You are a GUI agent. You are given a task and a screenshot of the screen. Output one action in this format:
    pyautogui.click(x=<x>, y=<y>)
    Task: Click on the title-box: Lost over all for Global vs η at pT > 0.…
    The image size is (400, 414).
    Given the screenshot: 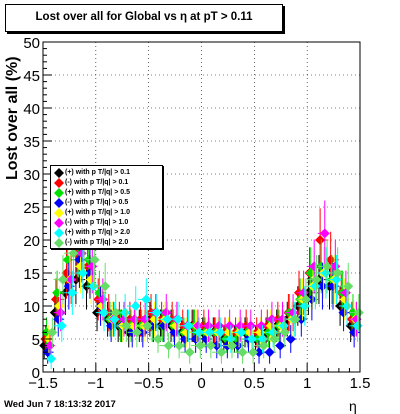 What is the action you would take?
    pyautogui.click(x=144, y=18)
    